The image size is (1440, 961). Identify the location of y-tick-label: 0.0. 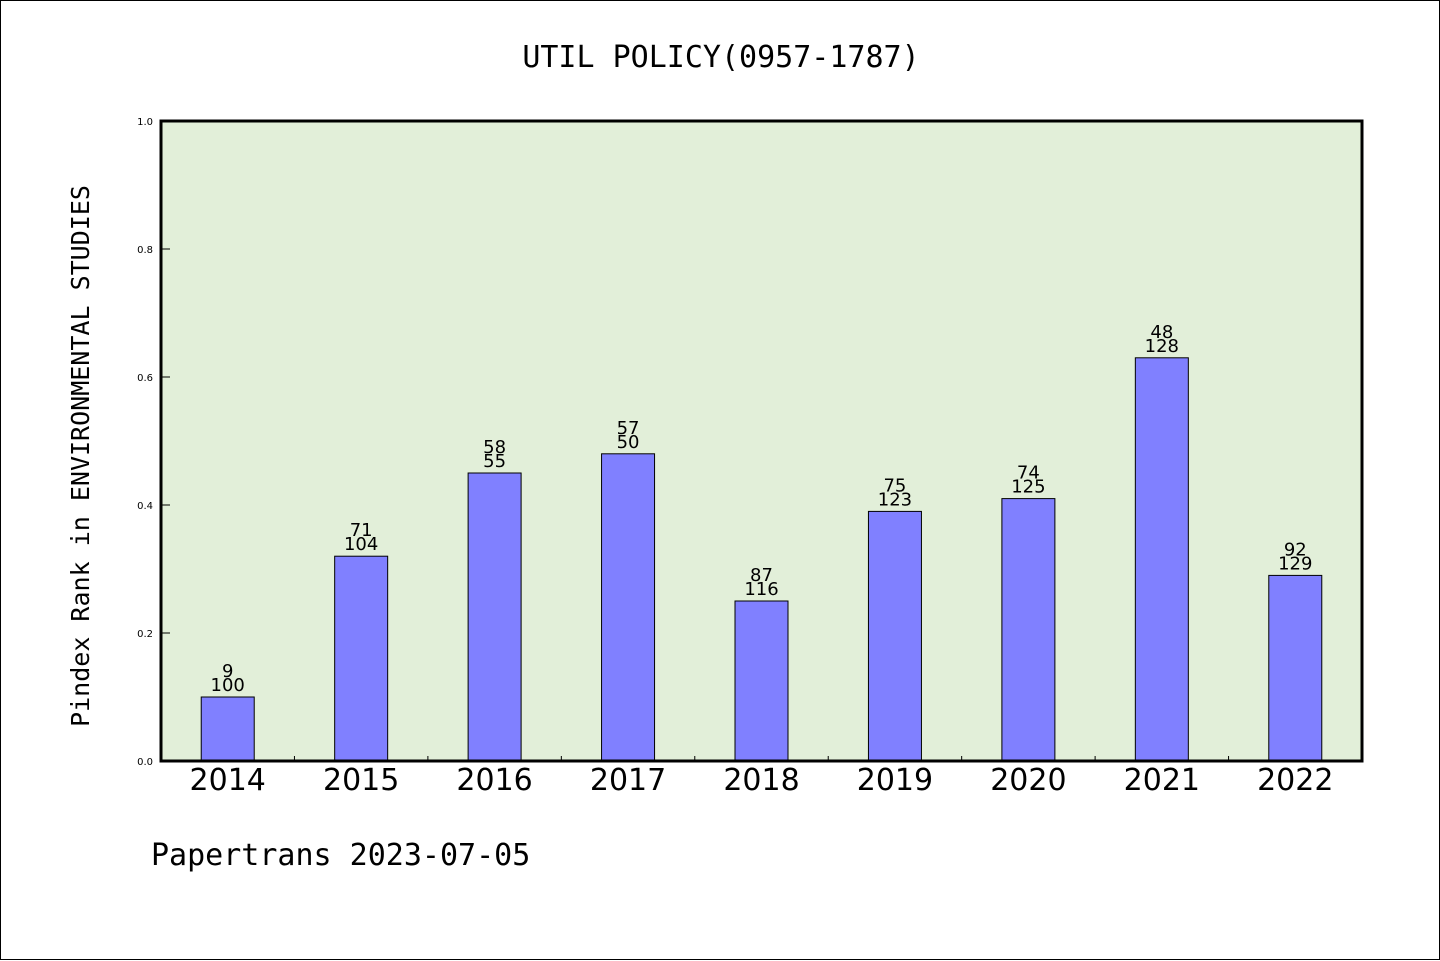
(145, 762).